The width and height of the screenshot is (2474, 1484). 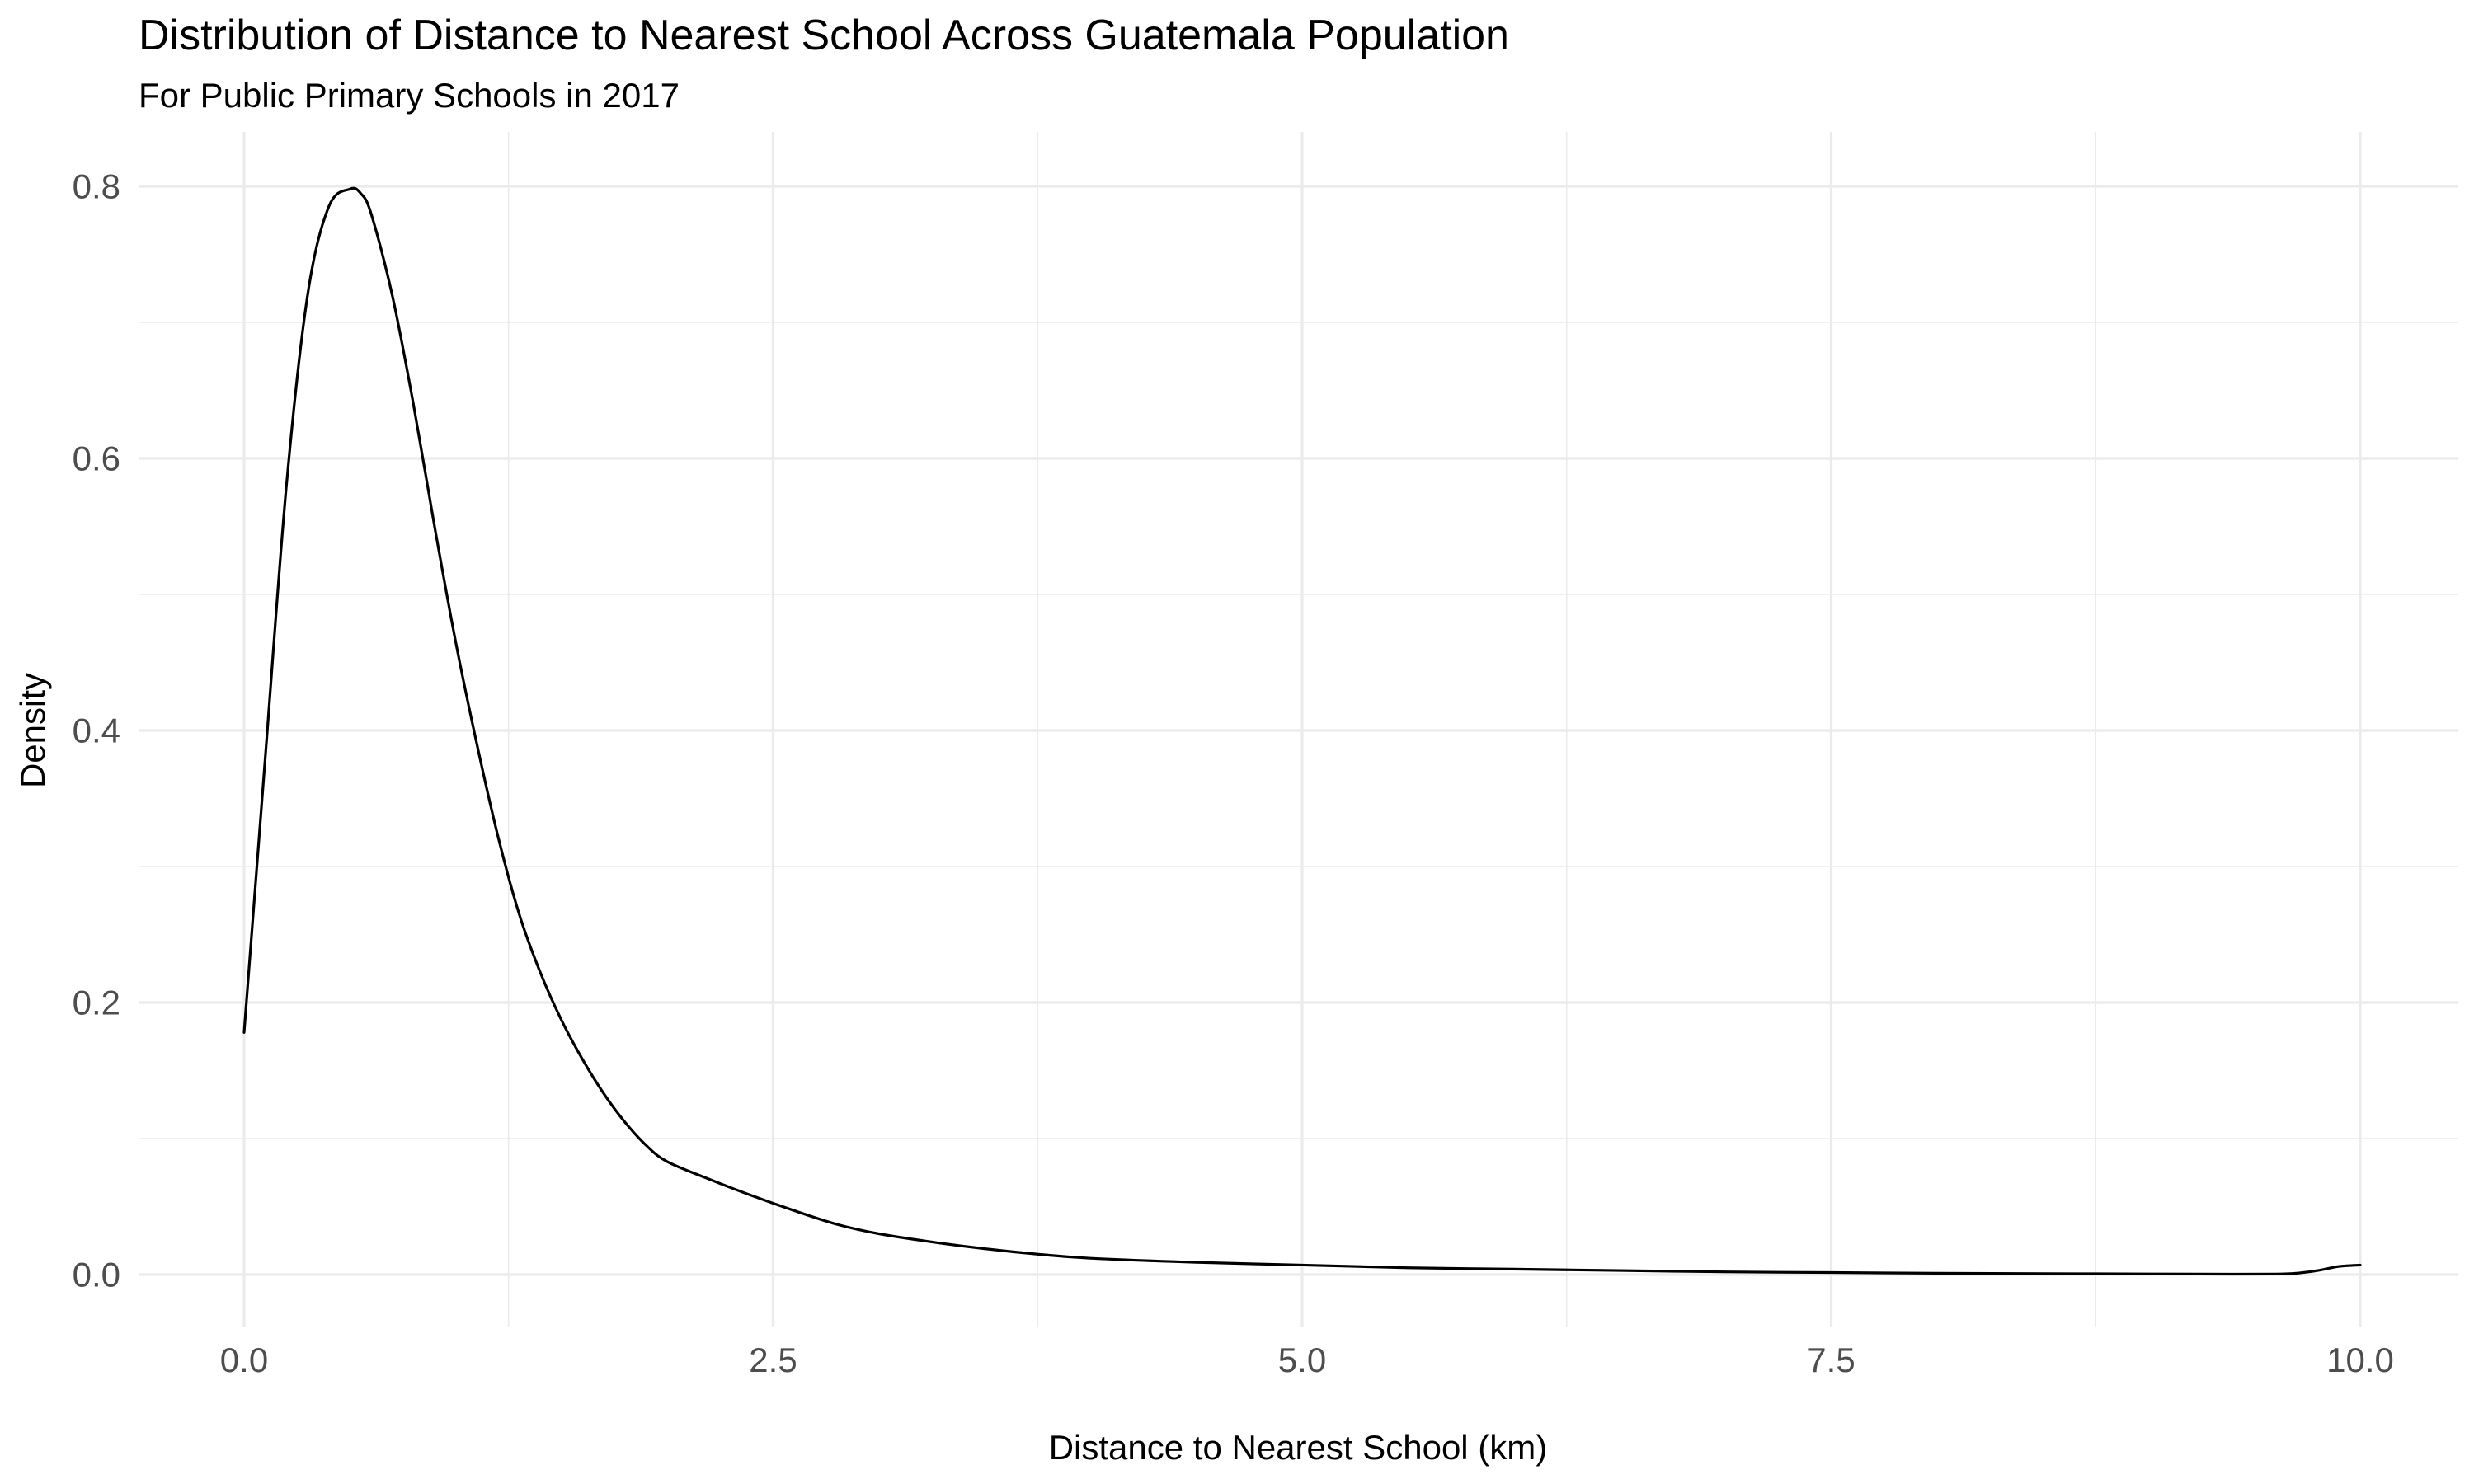 What do you see at coordinates (96, 186) in the screenshot?
I see `y-tick-label: 0.8` at bounding box center [96, 186].